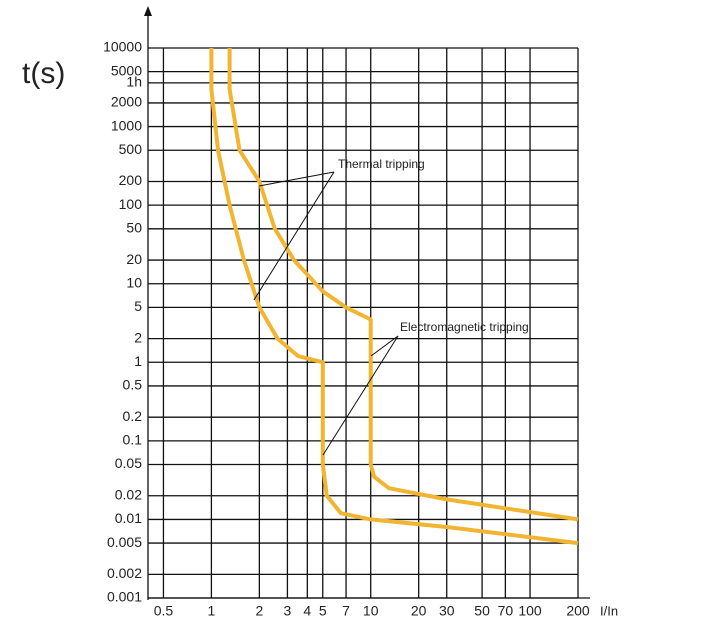  I want to click on x-tick-label: 10, so click(371, 611).